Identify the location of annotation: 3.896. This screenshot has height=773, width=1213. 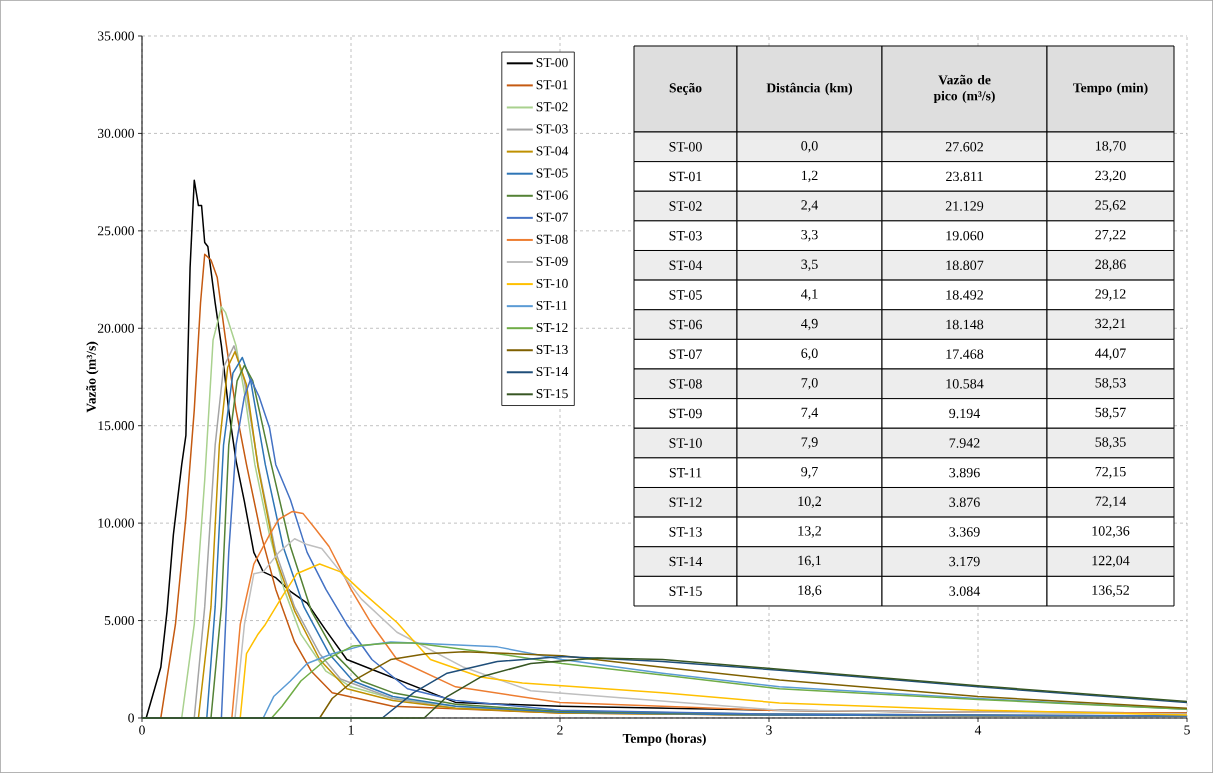
(964, 472).